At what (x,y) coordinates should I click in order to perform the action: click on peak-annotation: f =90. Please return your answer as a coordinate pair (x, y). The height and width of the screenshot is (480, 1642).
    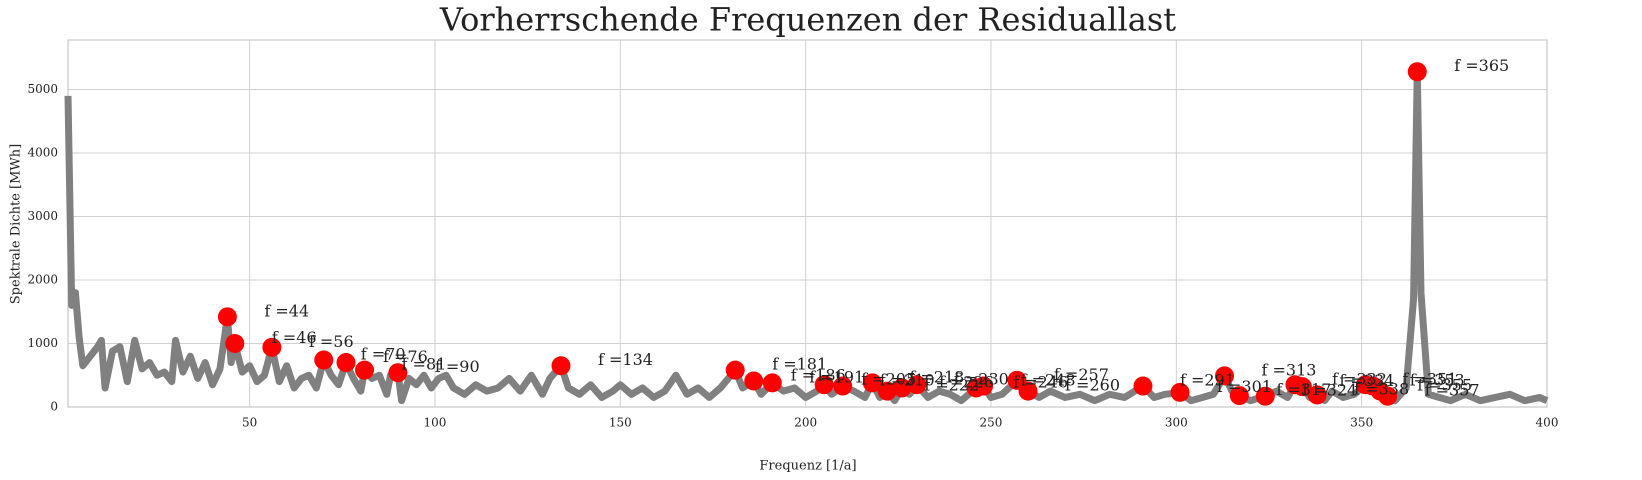
    Looking at the image, I should click on (457, 366).